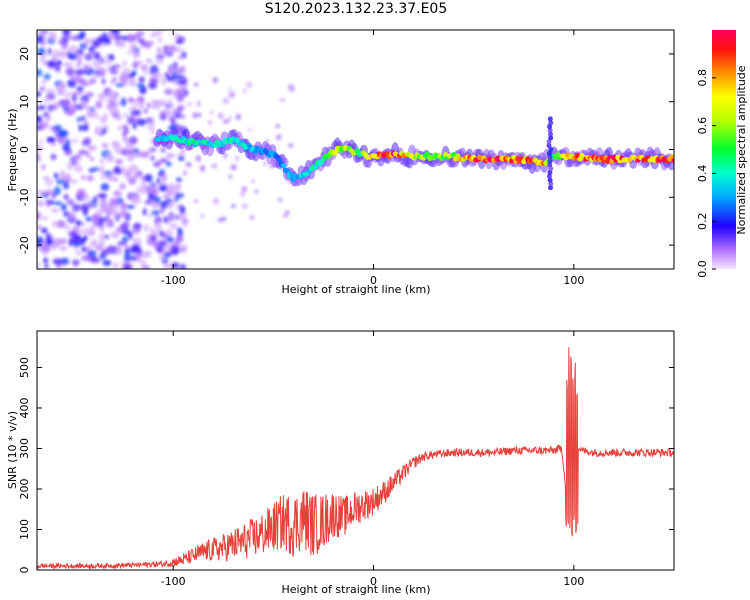 Image resolution: width=750 pixels, height=600 pixels. What do you see at coordinates (373, 280) in the screenshot?
I see `x-tick-label: 0` at bounding box center [373, 280].